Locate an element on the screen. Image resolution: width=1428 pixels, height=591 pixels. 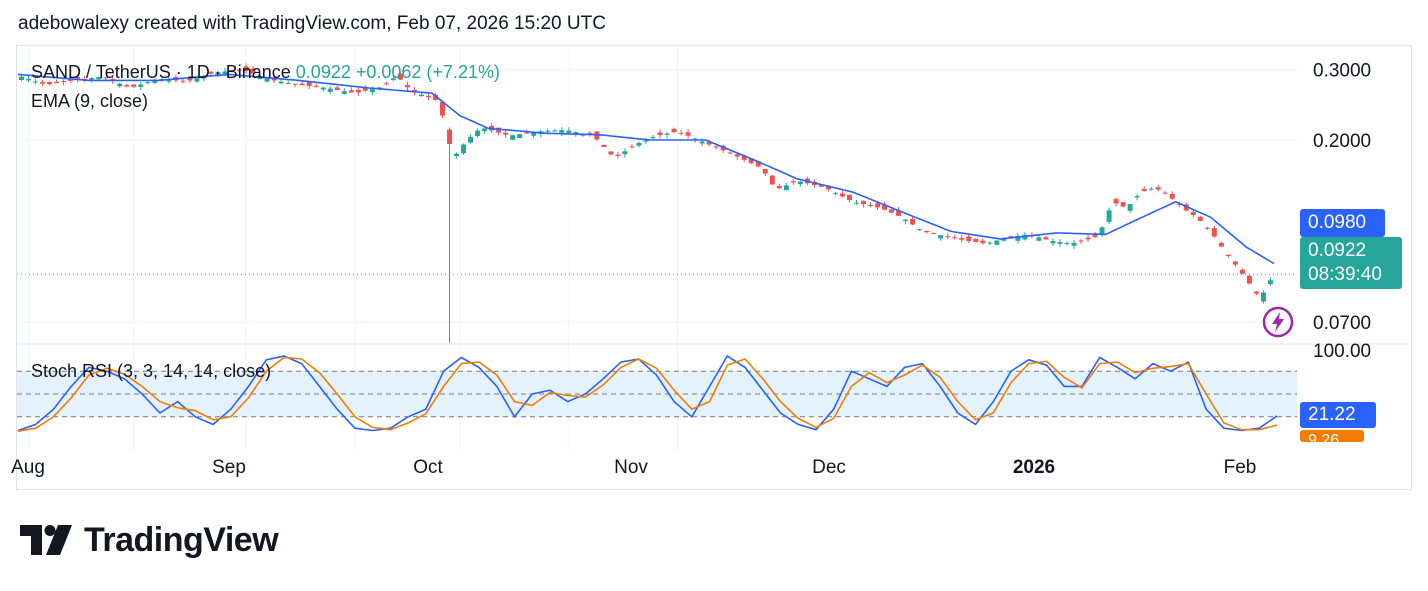
lightning-icon is located at coordinates (1278, 322).